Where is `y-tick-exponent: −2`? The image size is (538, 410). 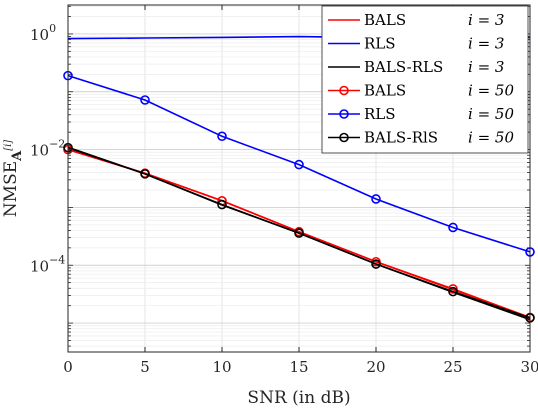
y-tick-exponent: −2 is located at coordinates (57, 144).